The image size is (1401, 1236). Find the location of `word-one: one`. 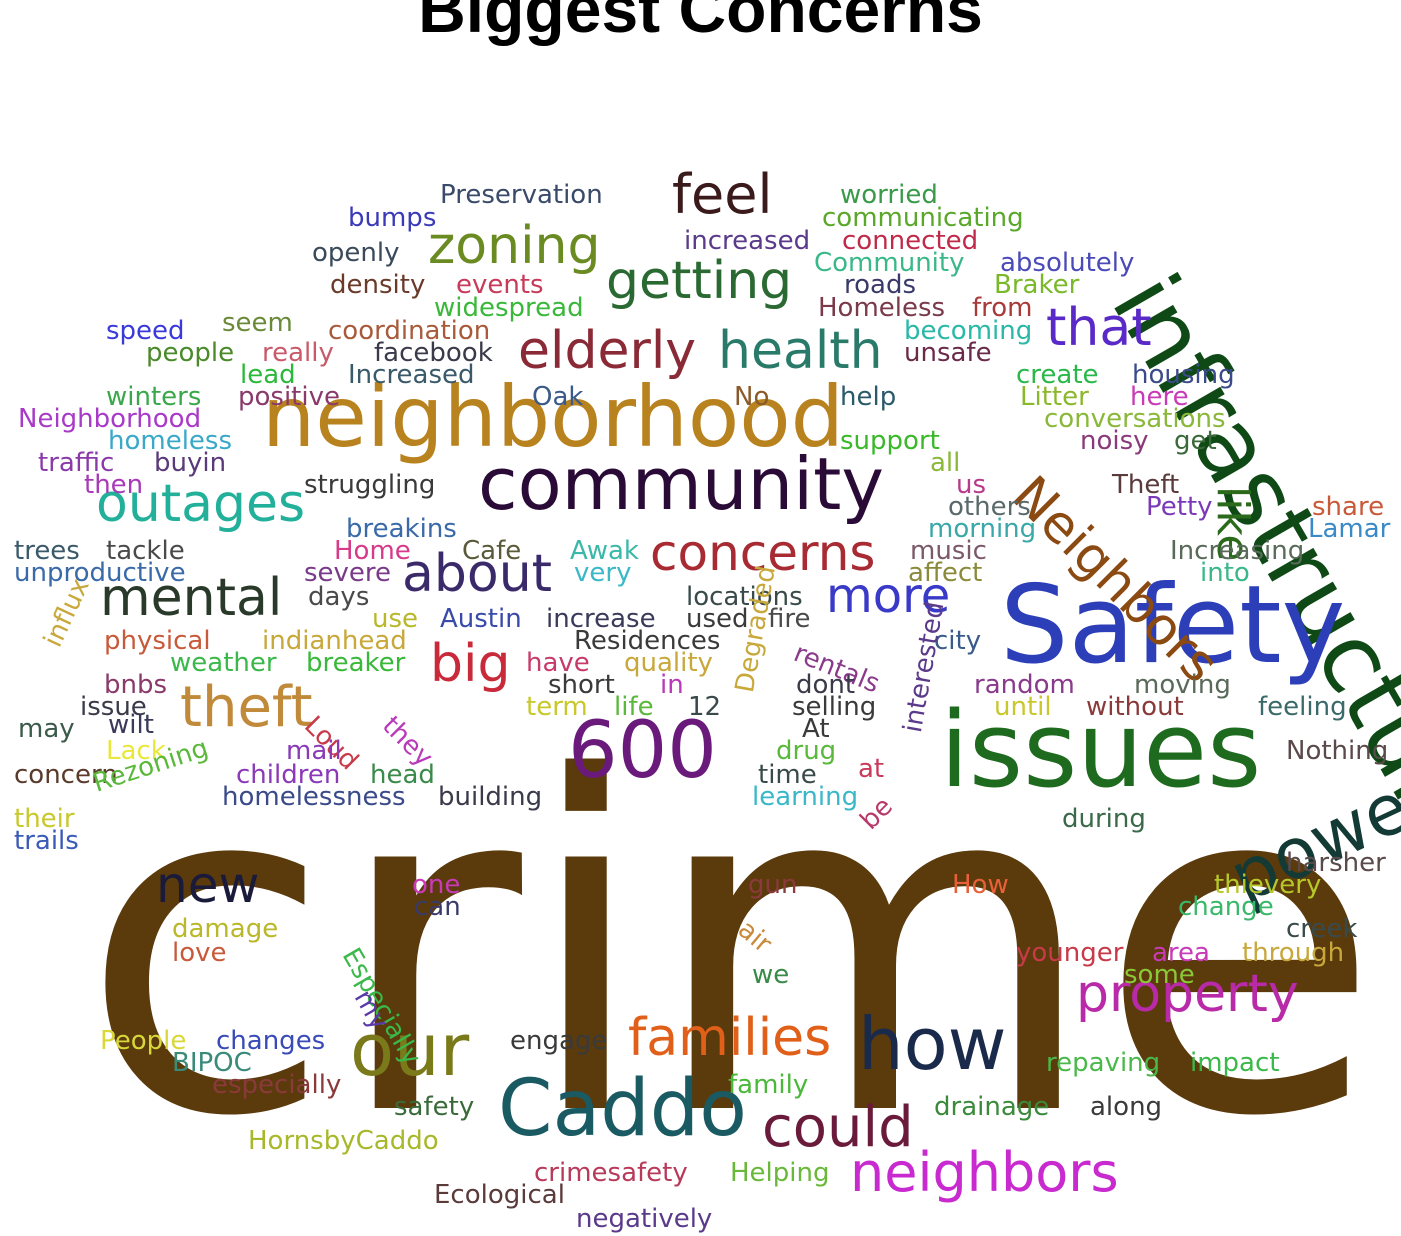

word-one: one is located at coordinates (436, 885).